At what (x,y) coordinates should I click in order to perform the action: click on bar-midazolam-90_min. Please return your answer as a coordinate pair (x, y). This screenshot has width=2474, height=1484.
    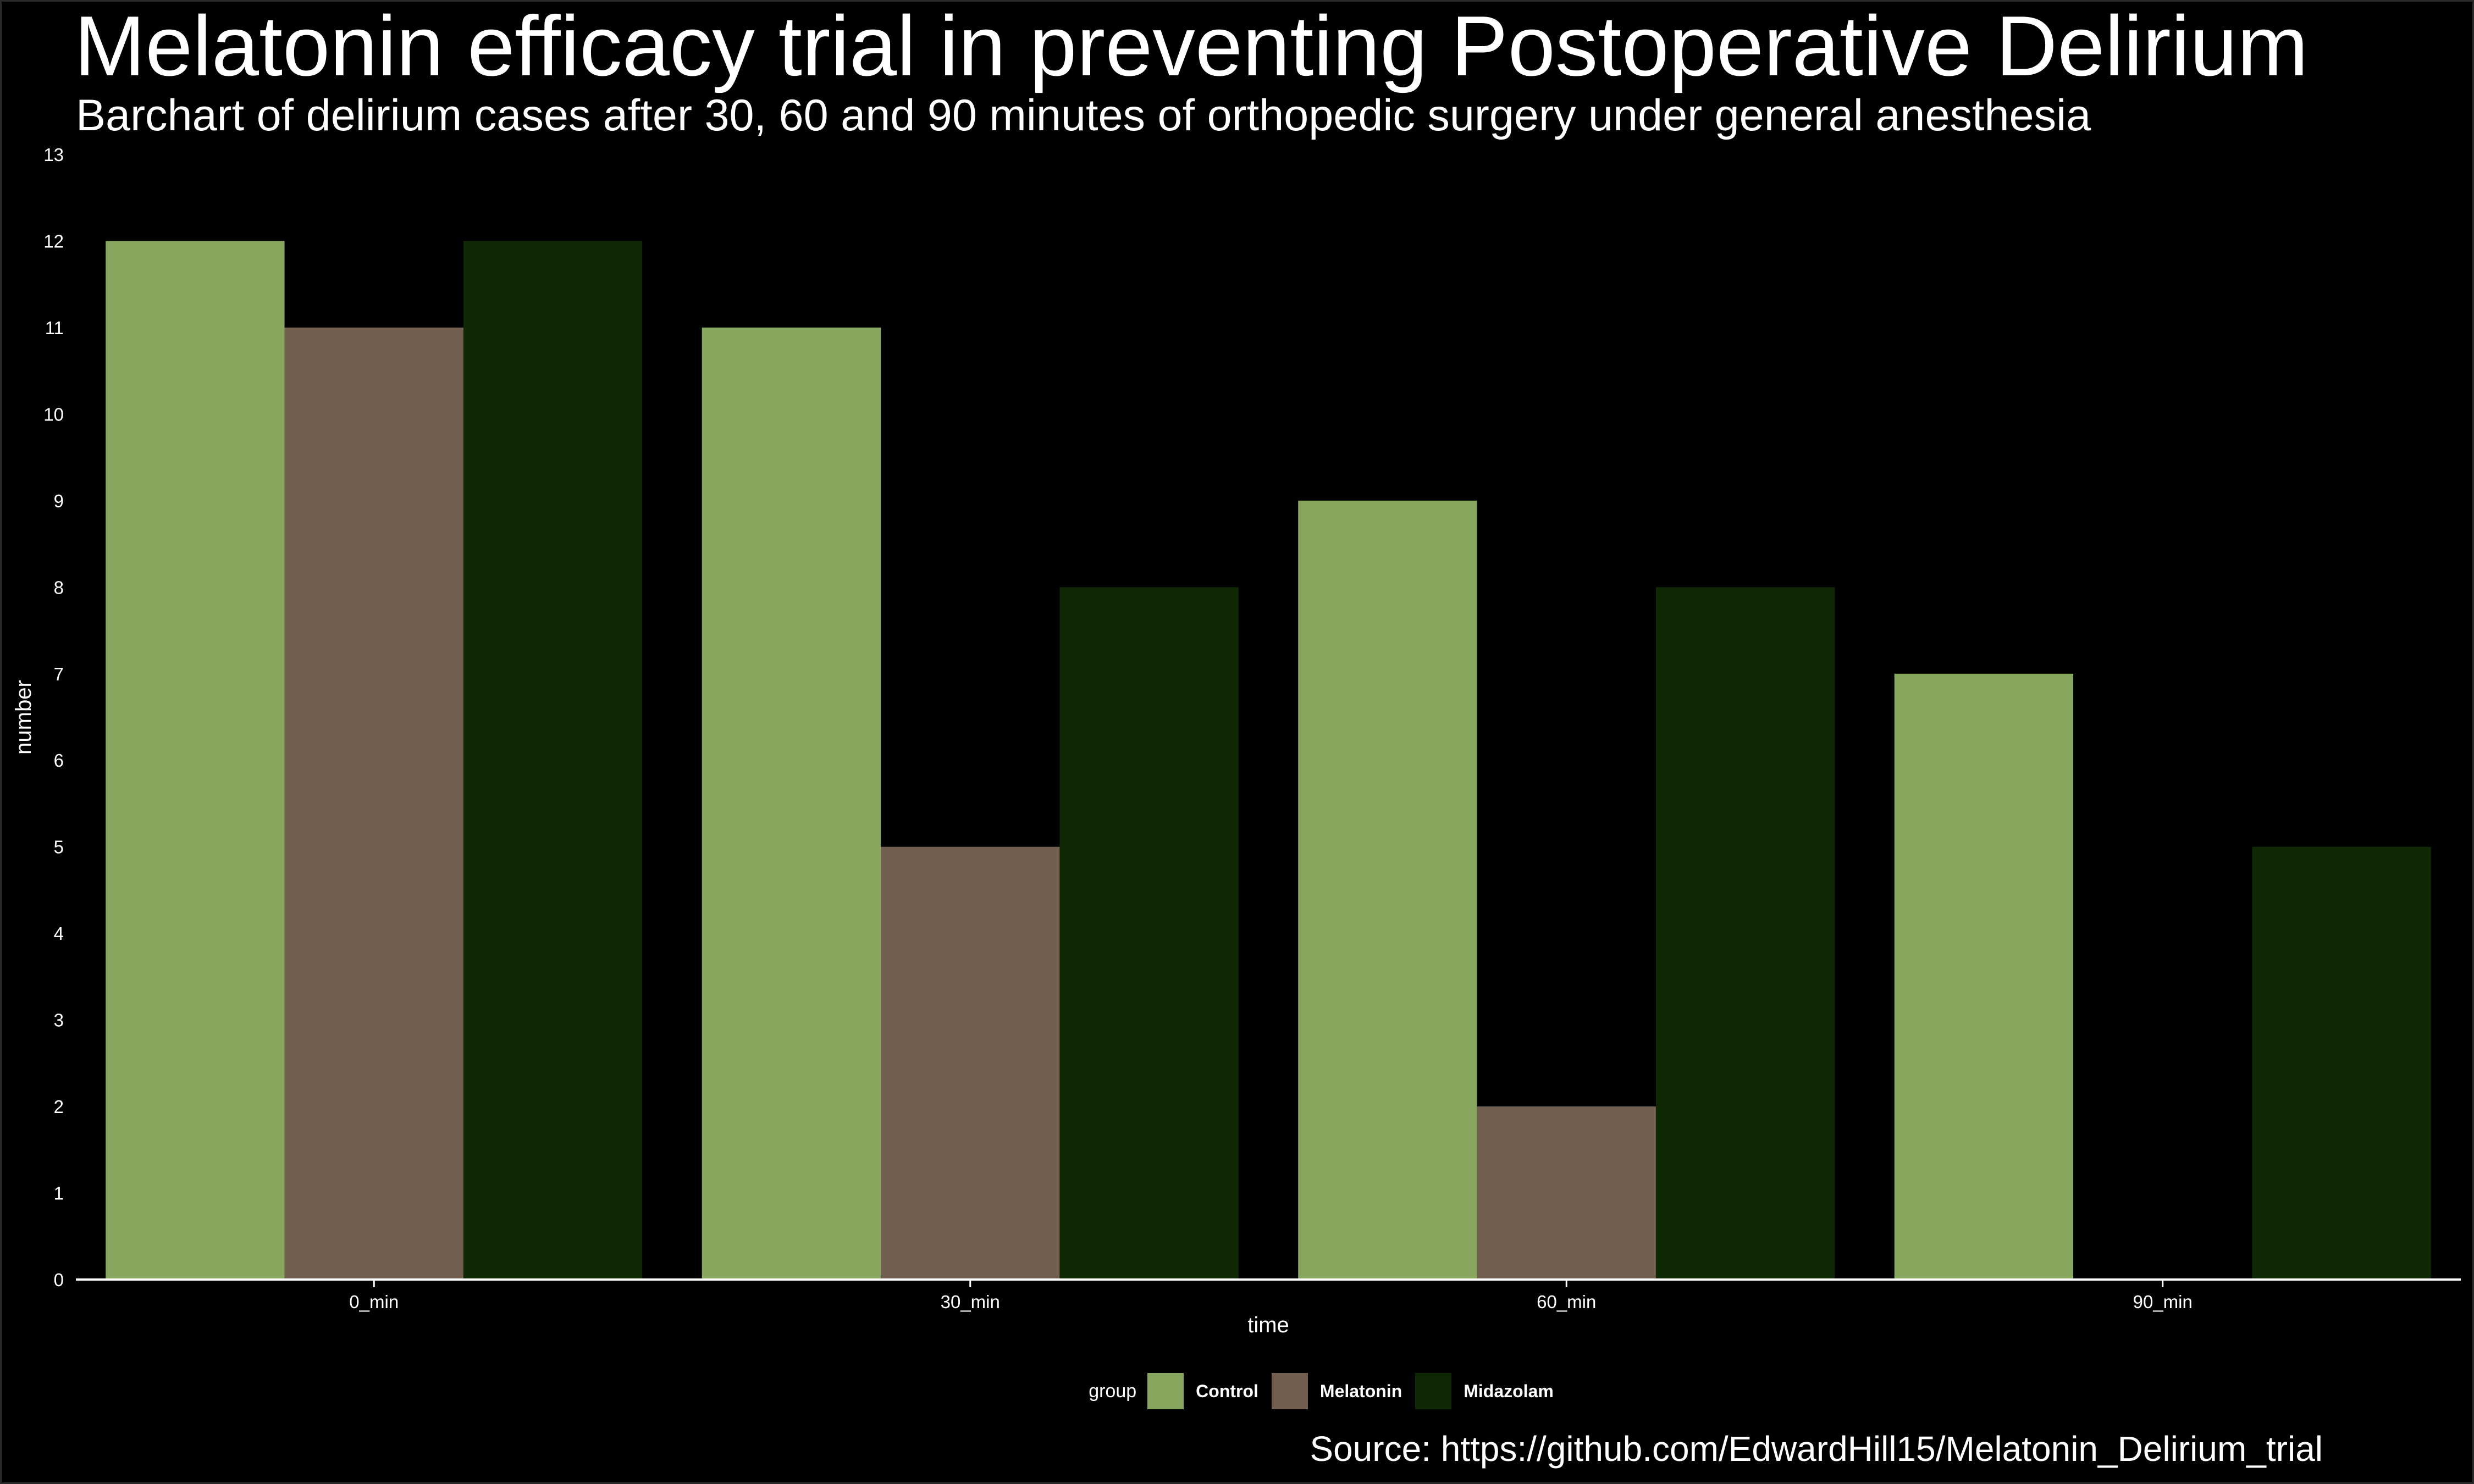
    Looking at the image, I should click on (2341, 1063).